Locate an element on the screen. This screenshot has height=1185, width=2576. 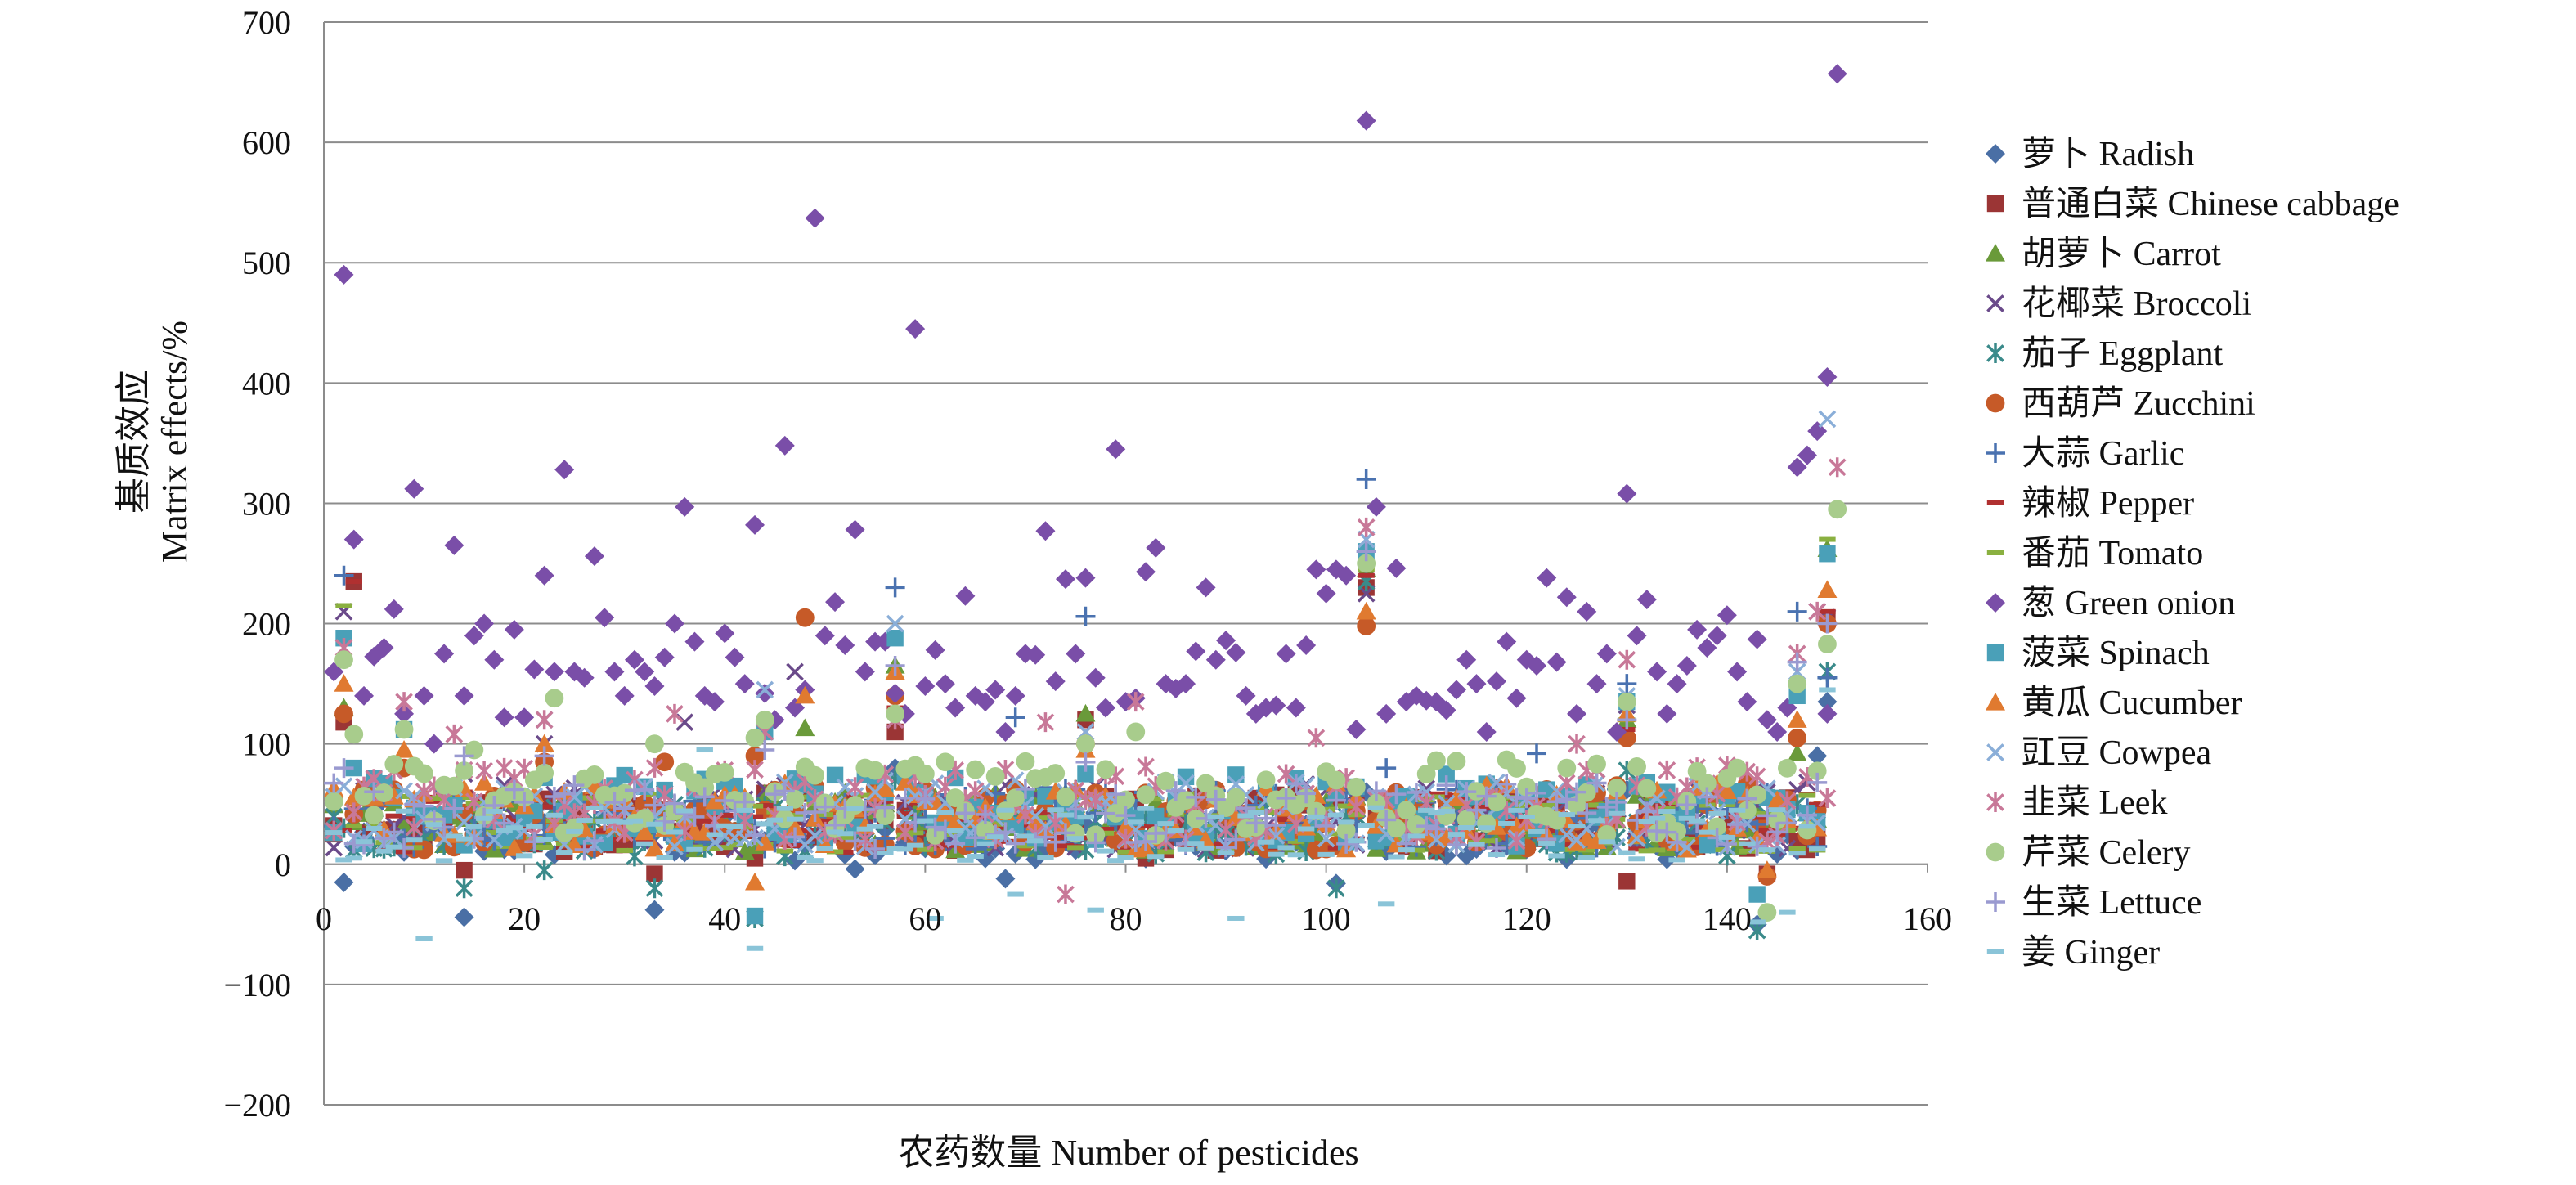
y-tick-label: 300 is located at coordinates (267, 503).